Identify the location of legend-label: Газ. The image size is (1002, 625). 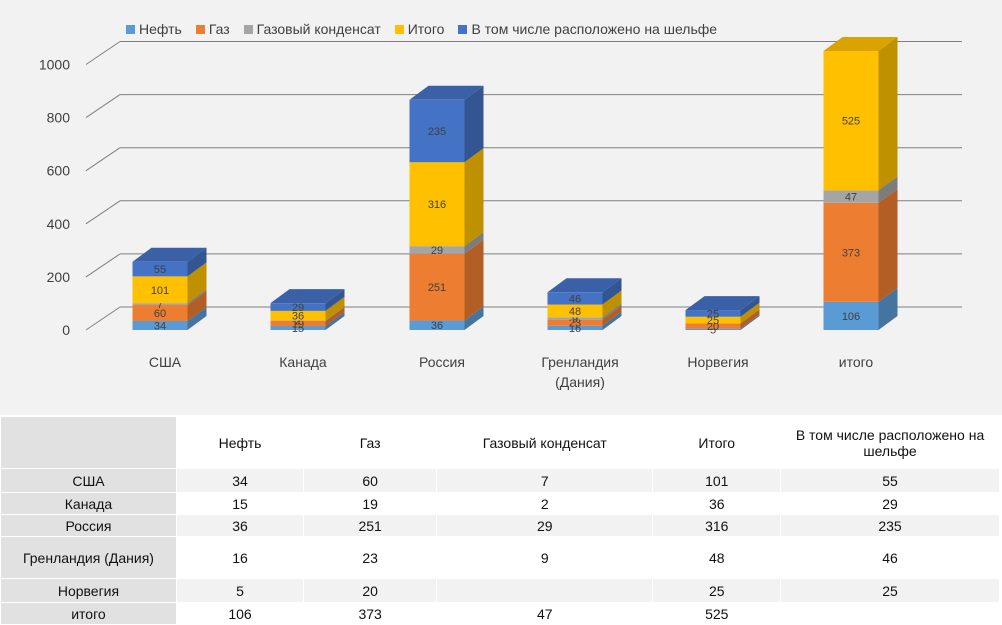
(219, 29).